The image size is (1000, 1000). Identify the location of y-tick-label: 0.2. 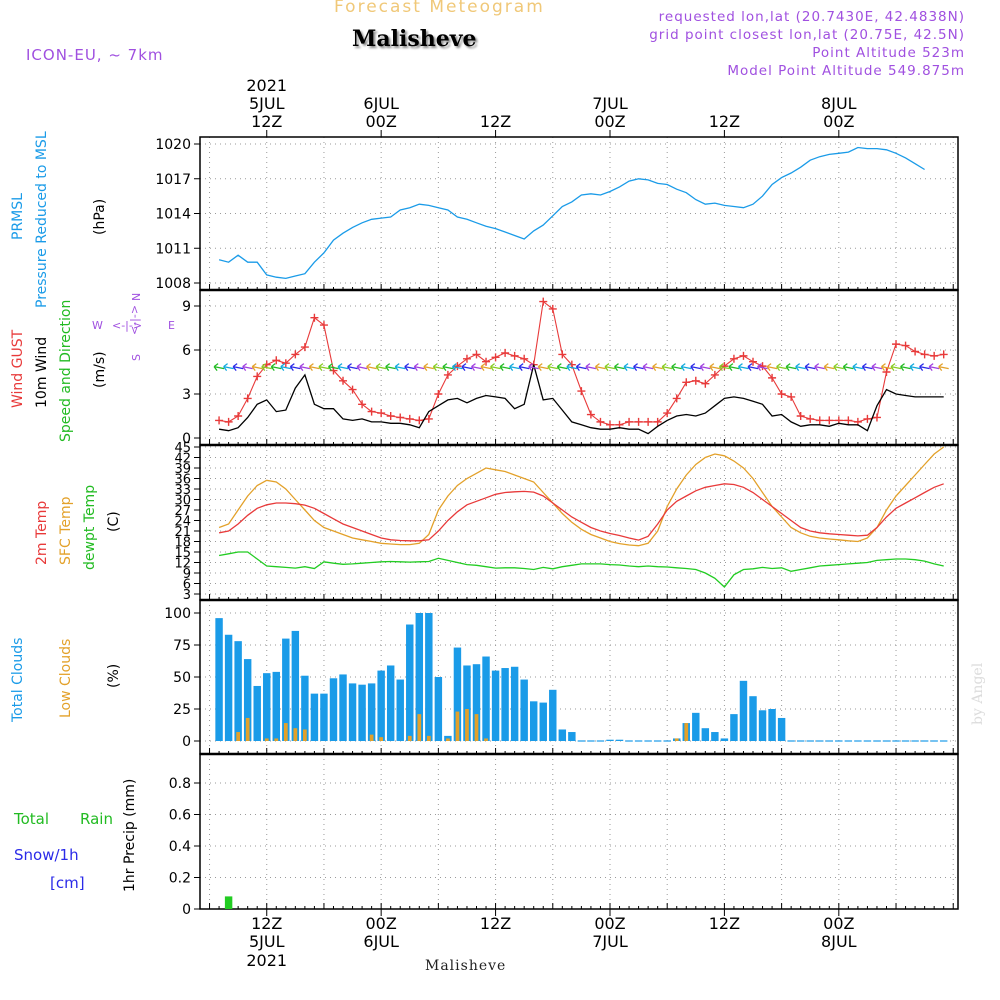
(180, 879).